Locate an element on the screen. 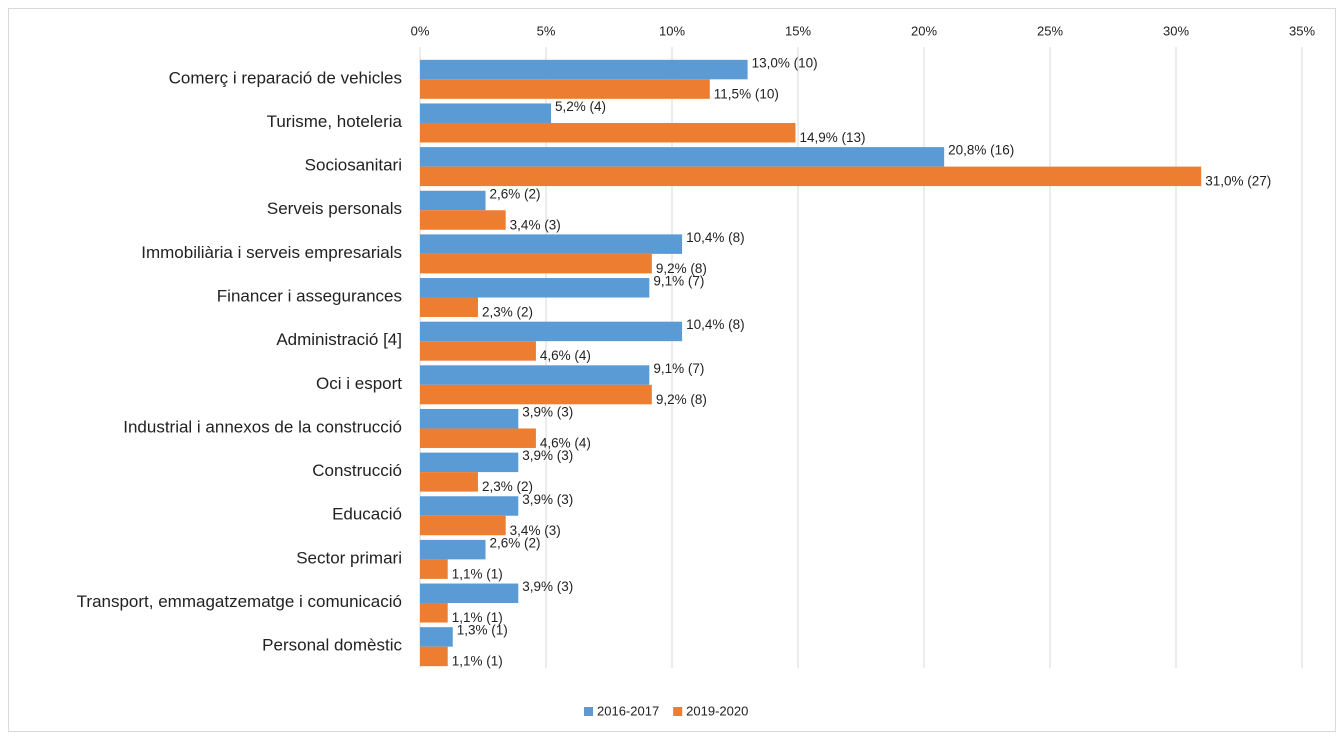 This screenshot has width=1344, height=737. category-label: Financer i assegurances is located at coordinates (309, 296).